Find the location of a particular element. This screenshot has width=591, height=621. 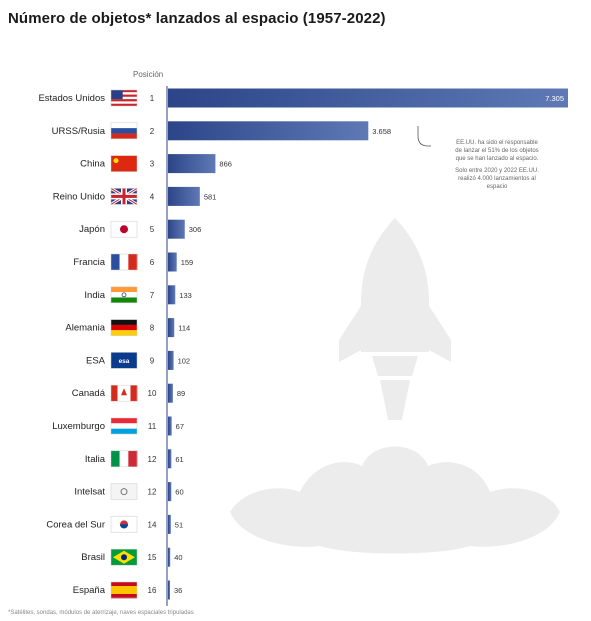

flag-brazil-icon is located at coordinates (124, 557).